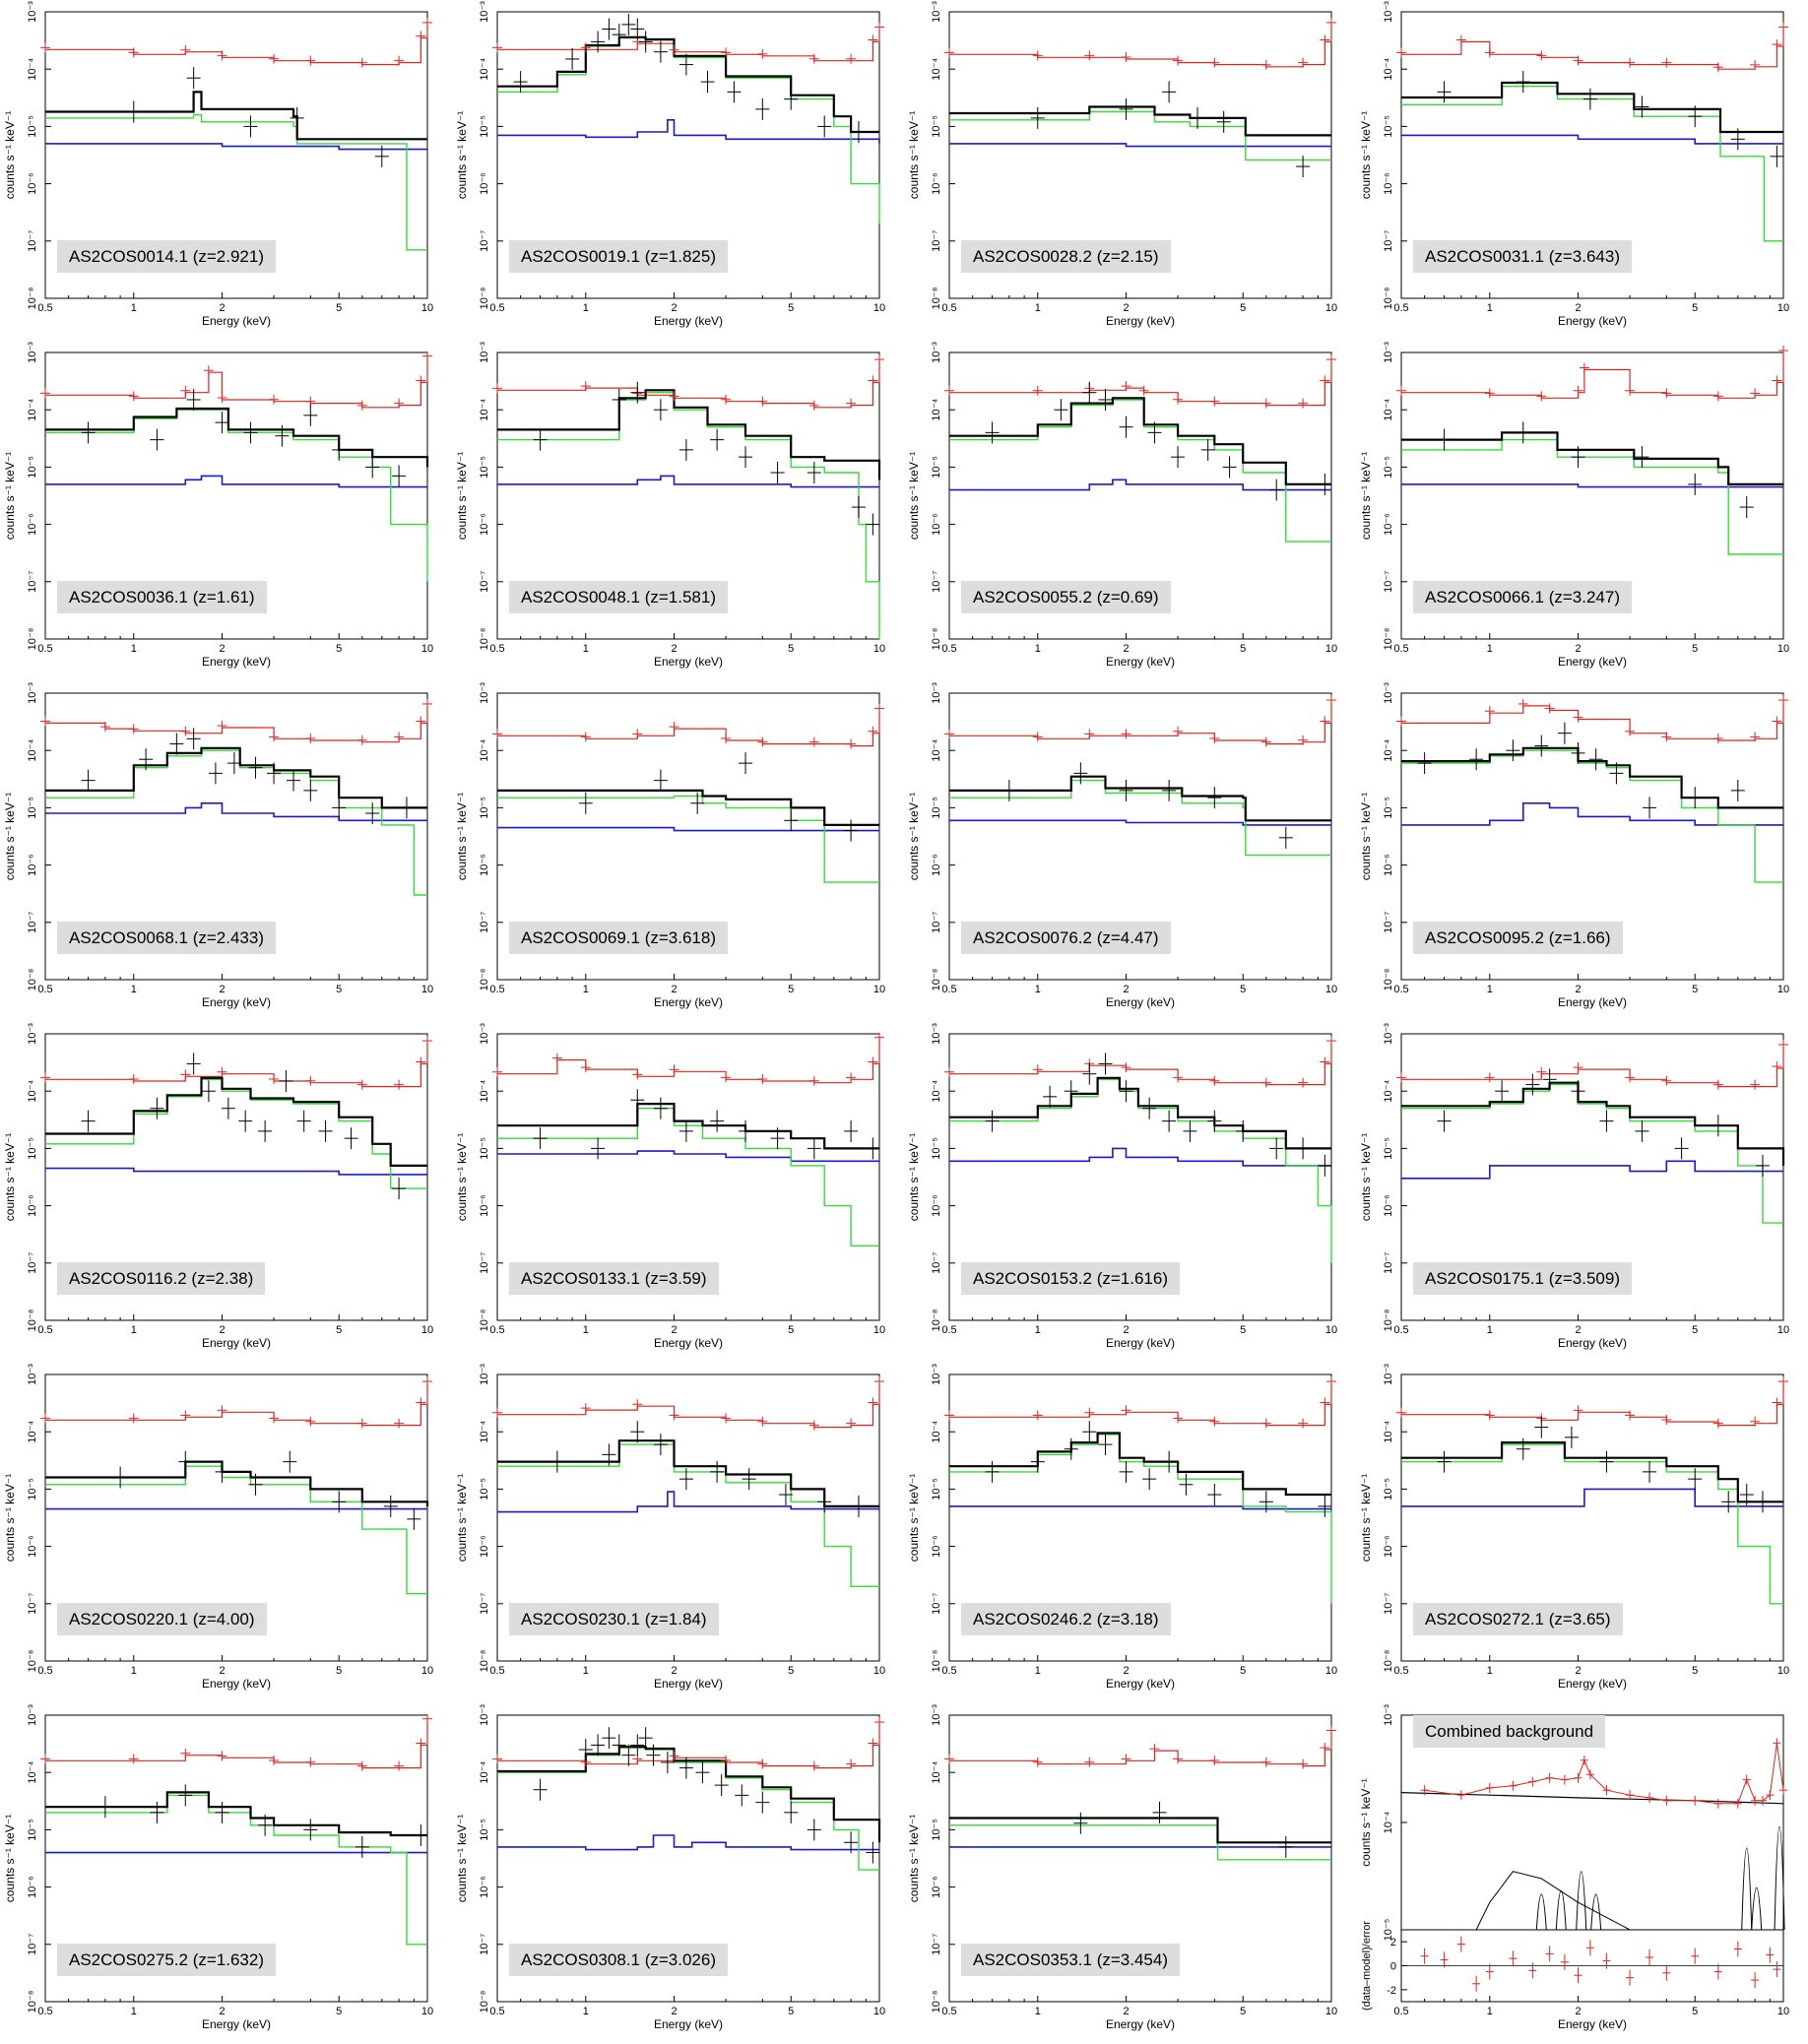  What do you see at coordinates (1596, 1912) in the screenshot?
I see `line-component` at bounding box center [1596, 1912].